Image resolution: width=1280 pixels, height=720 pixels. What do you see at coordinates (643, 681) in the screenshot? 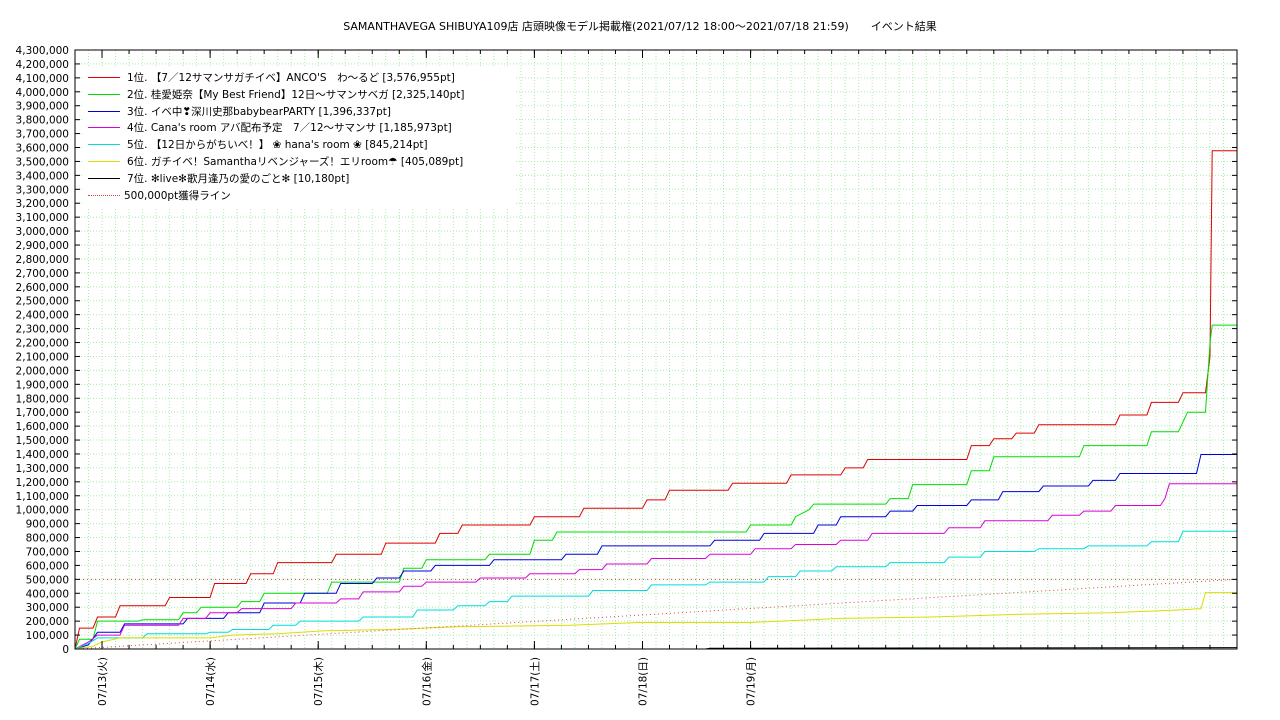
I see `x-tick-label: 07/18(日)` at bounding box center [643, 681].